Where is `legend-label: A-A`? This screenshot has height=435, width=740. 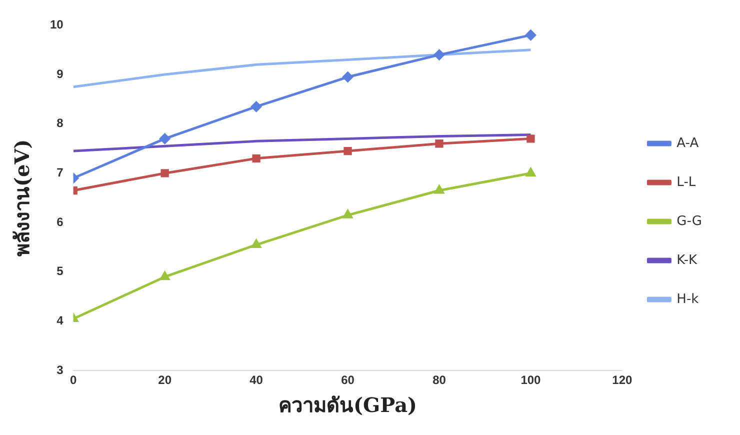 legend-label: A-A is located at coordinates (687, 143).